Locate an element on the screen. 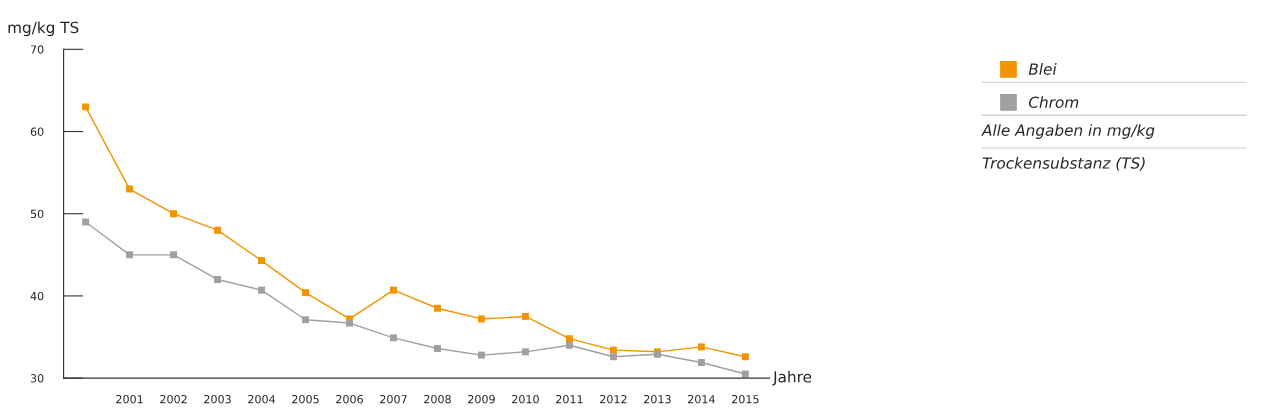 This screenshot has width=1272, height=411. y-axis-title: mg/kg TS is located at coordinates (43, 29).